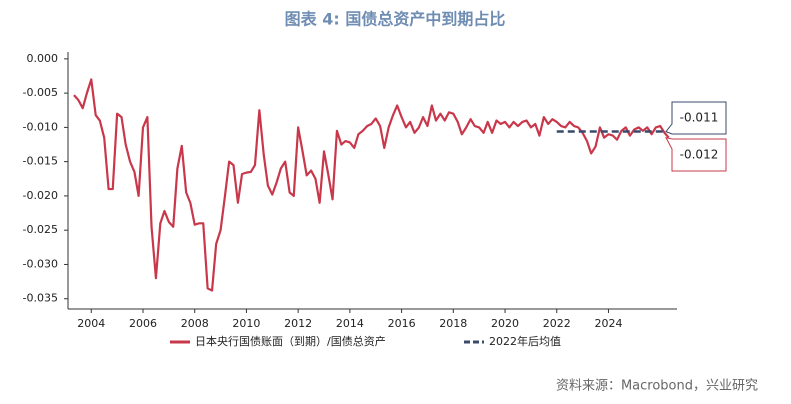 The image size is (791, 404). I want to click on x-tick-label: 2018, so click(453, 323).